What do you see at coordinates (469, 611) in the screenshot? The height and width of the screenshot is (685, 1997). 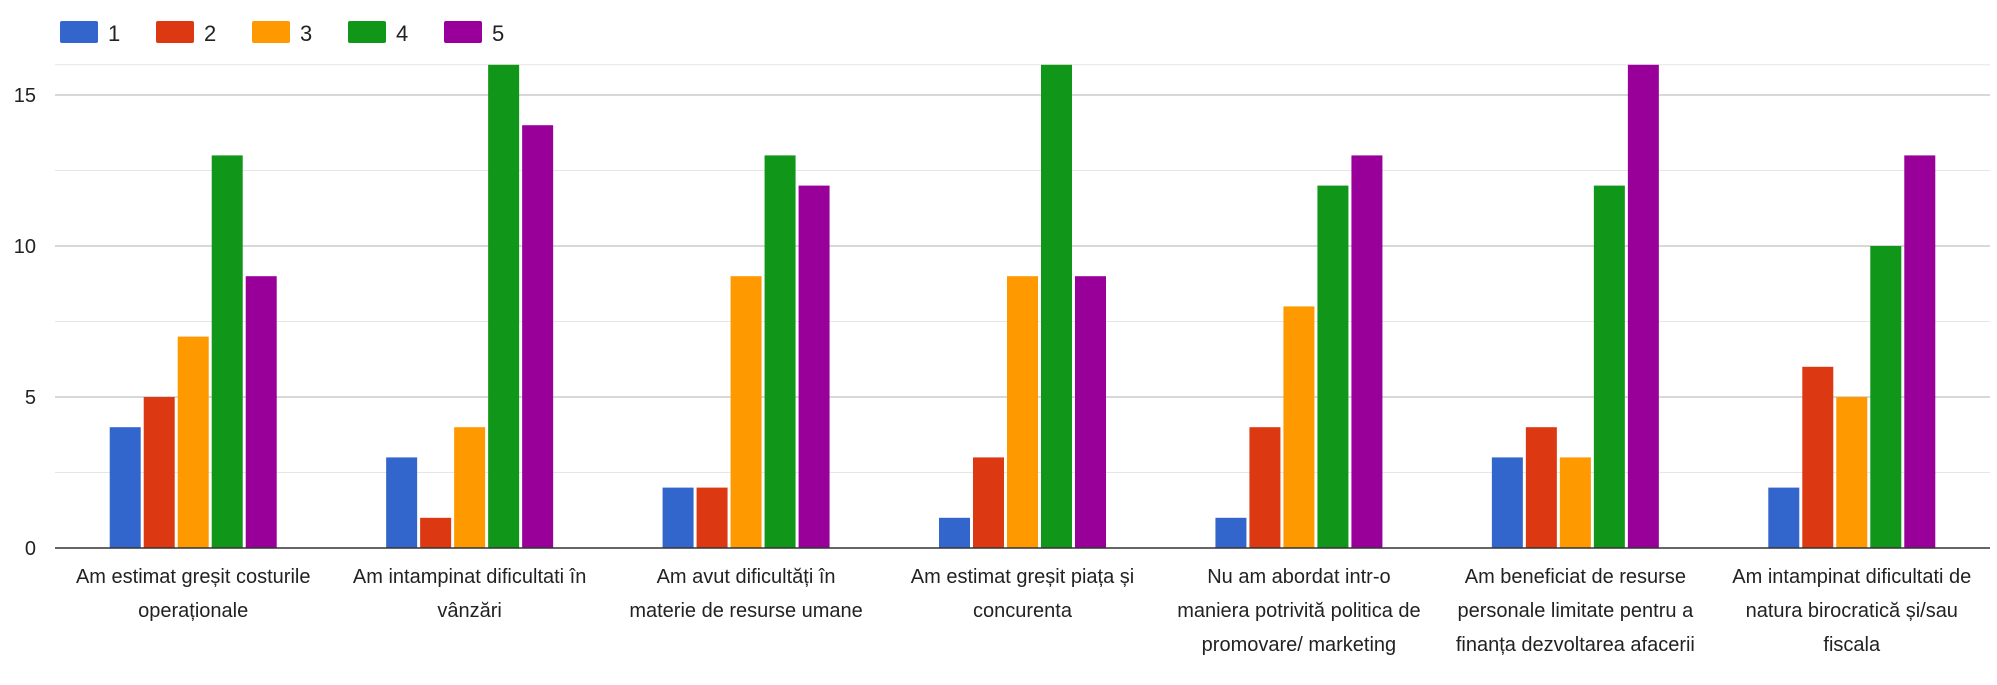 I see `x-tick-label: vânzări` at bounding box center [469, 611].